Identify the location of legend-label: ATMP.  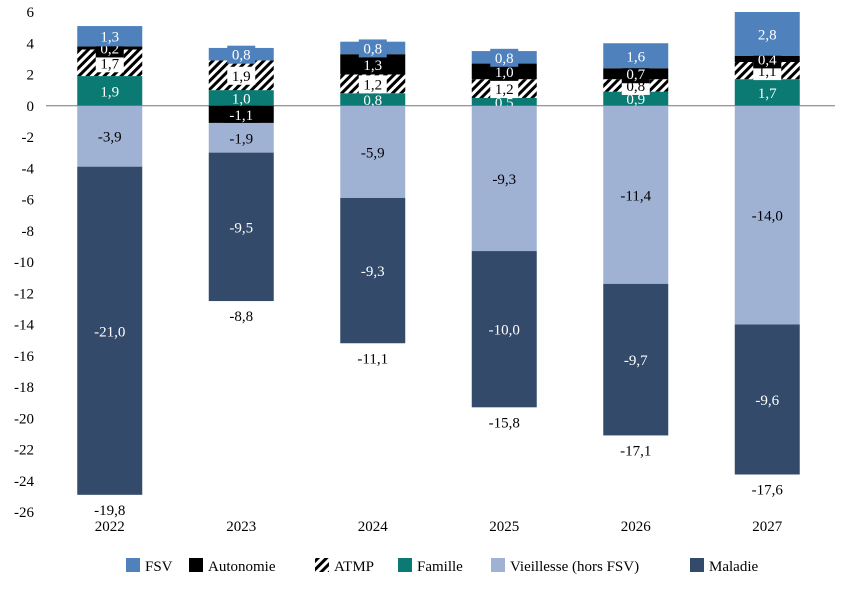
(354, 567).